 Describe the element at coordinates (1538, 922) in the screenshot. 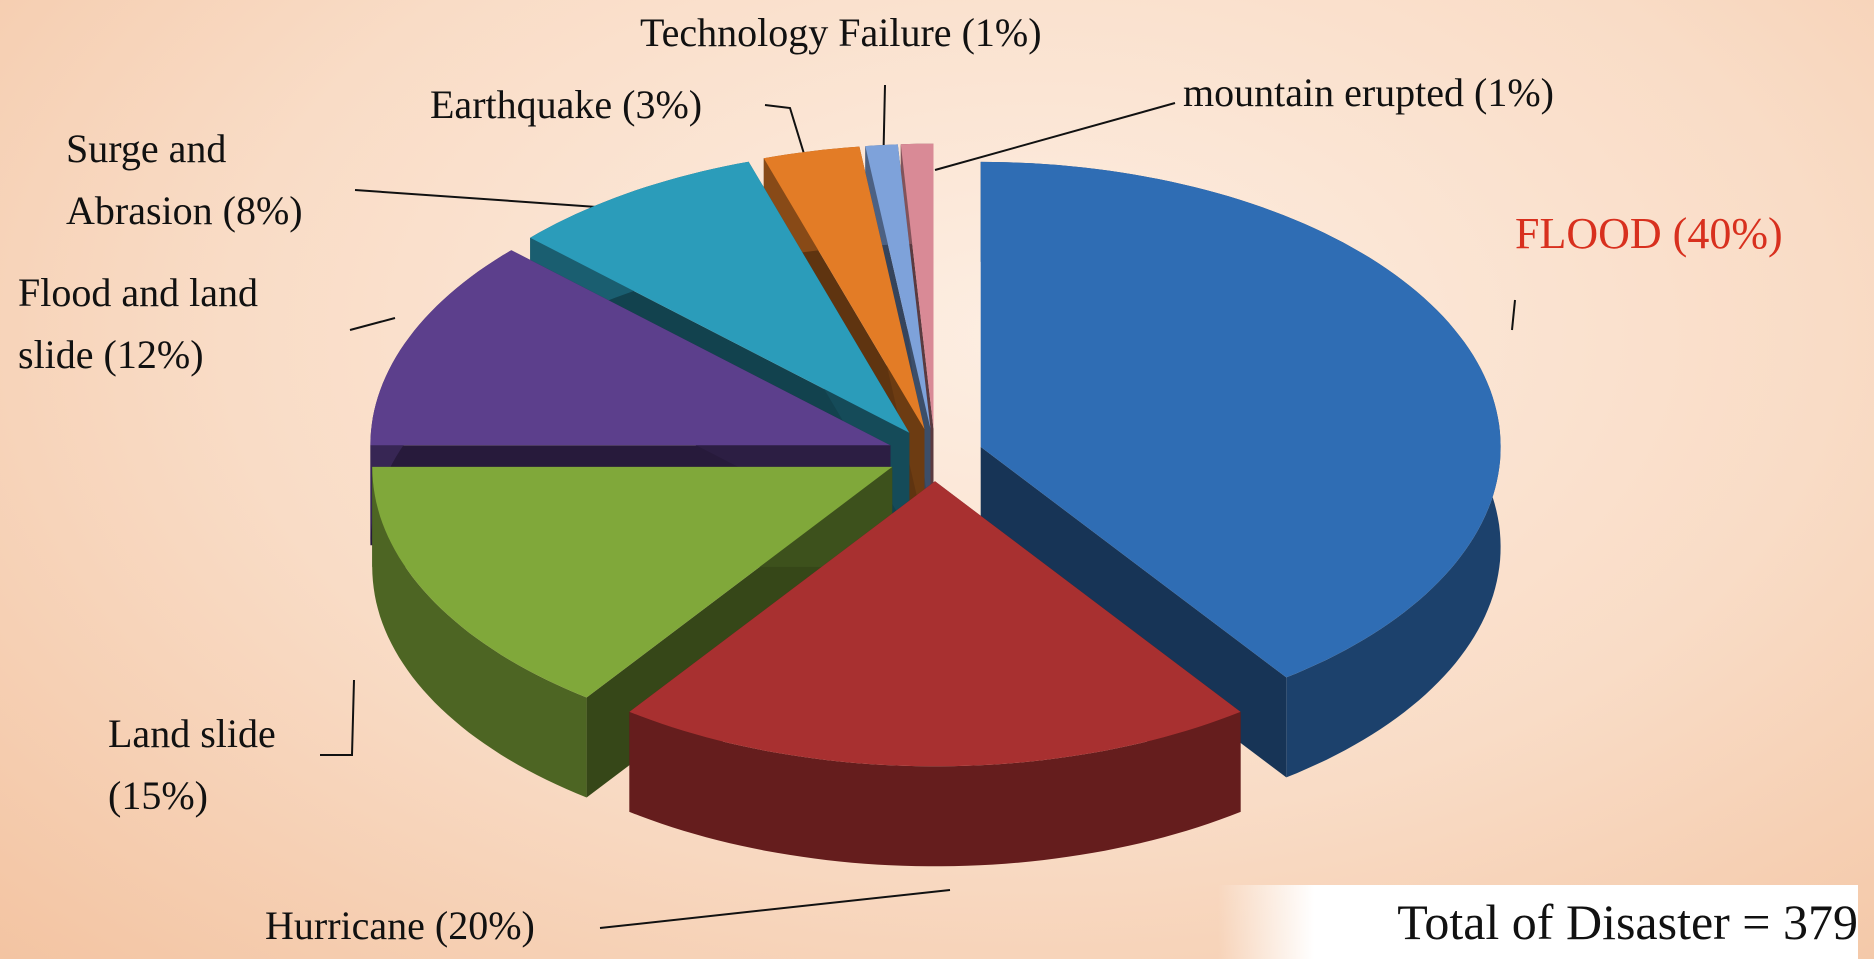

I see `total-annotation: Total of Disaster = 379` at that location.